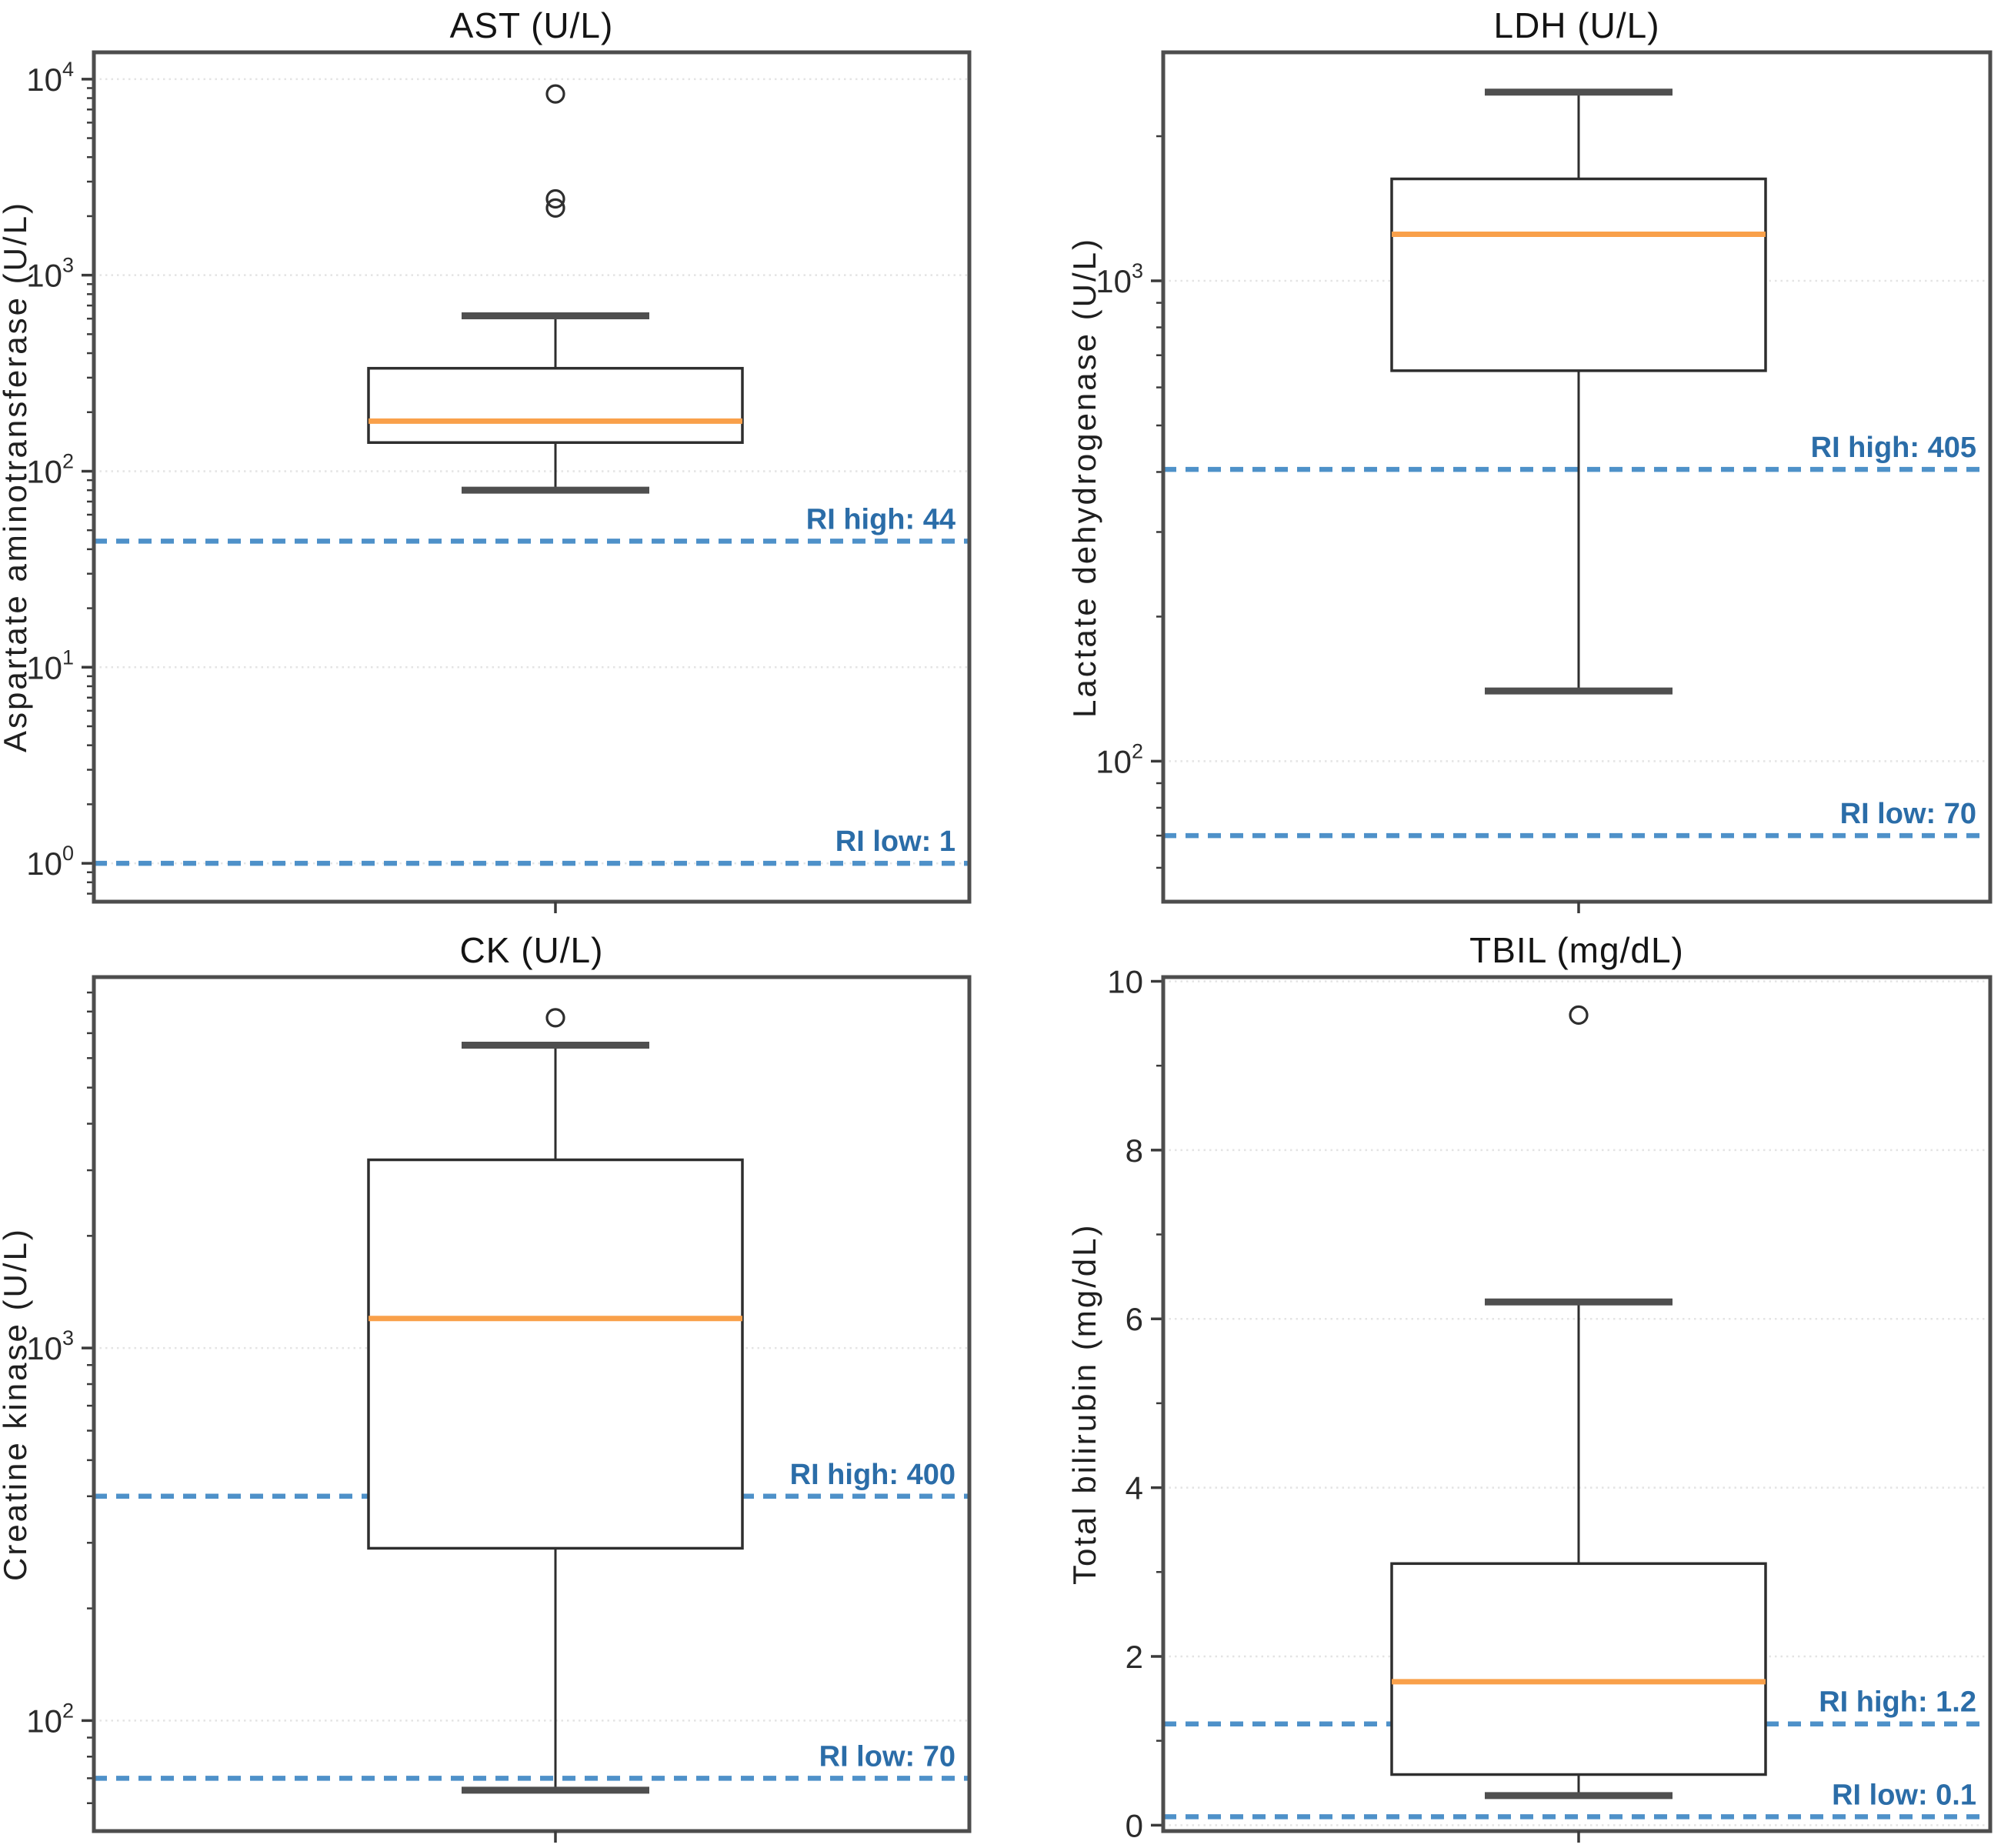 The height and width of the screenshot is (1848, 2011). Describe the element at coordinates (1134, 1825) in the screenshot. I see `y-tick-label: 0` at that location.